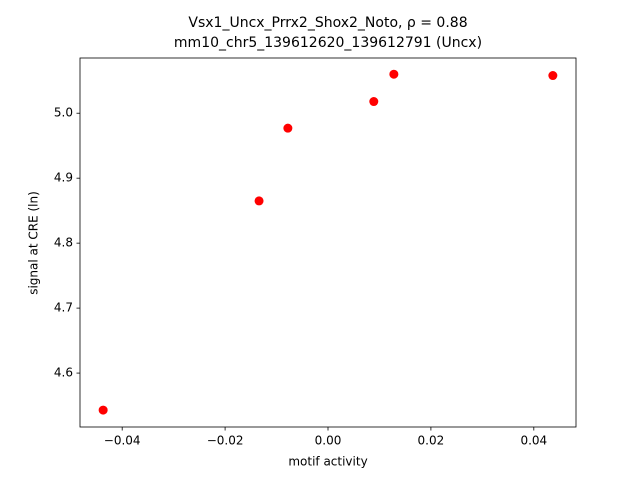 The width and height of the screenshot is (640, 480). Describe the element at coordinates (327, 23) in the screenshot. I see `chart-title: Vsx1_Uncx_Prrx2_Shox2_Noto, ρ = 0.88` at that location.